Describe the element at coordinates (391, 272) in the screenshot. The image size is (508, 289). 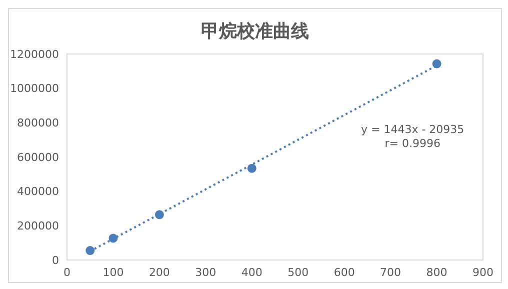
I see `x-tick-label: 700` at that location.